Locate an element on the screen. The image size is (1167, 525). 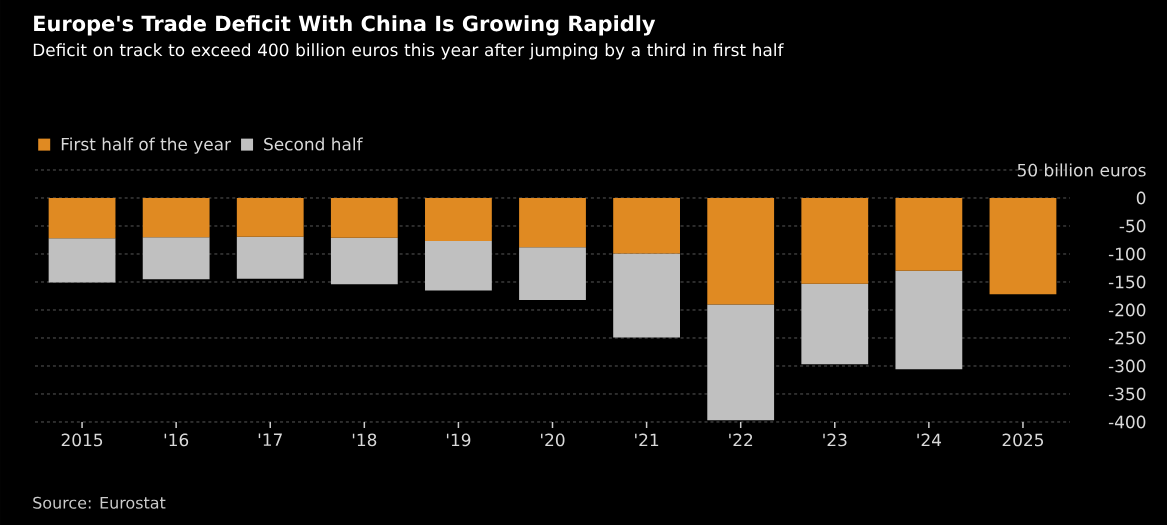
y-tick-label: -200 is located at coordinates (1127, 310).